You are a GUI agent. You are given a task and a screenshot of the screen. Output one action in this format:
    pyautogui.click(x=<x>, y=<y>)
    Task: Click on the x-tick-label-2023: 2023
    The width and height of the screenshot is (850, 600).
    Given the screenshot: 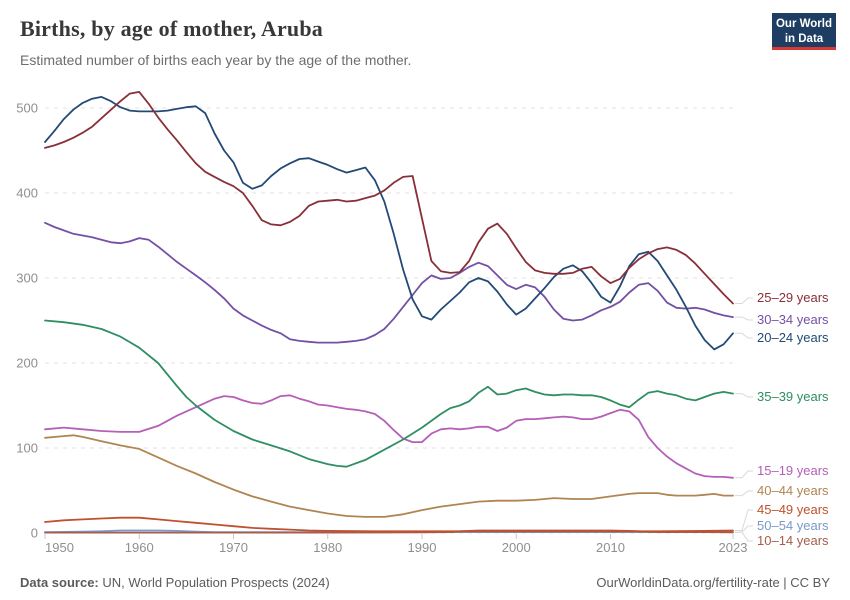 What is the action you would take?
    pyautogui.click(x=733, y=547)
    